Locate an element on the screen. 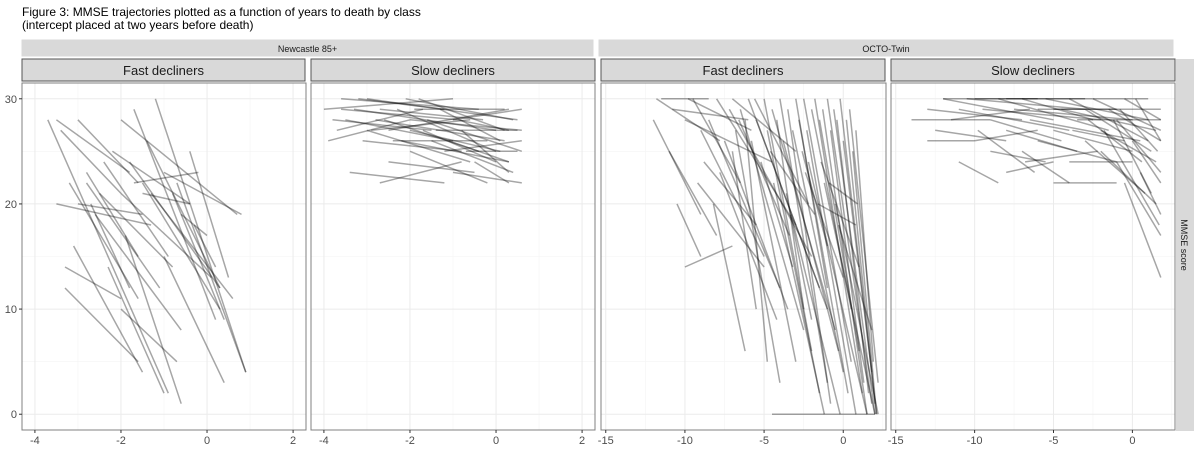 The image size is (1200, 450). x-tick-label: -15 is located at coordinates (896, 441).